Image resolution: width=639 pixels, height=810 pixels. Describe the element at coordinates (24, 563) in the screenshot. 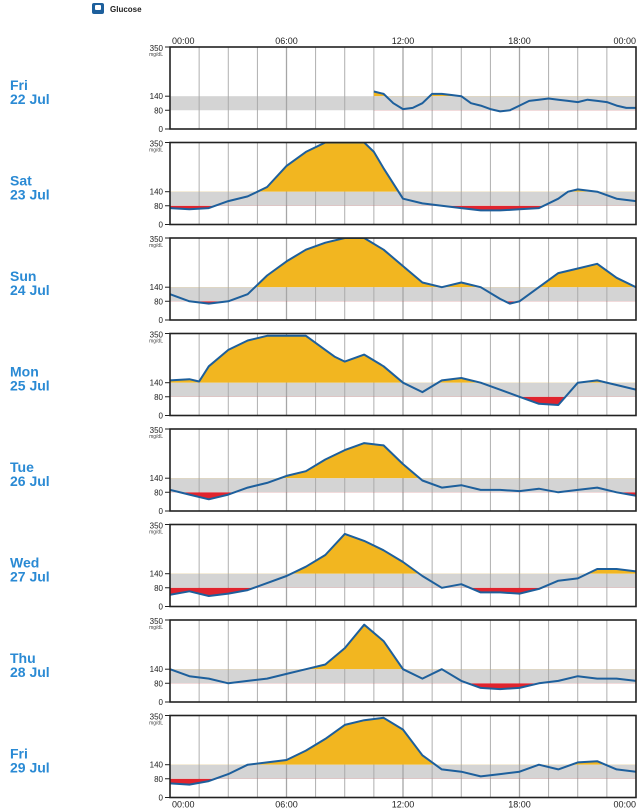

I see `day-name-label: Wed` at that location.